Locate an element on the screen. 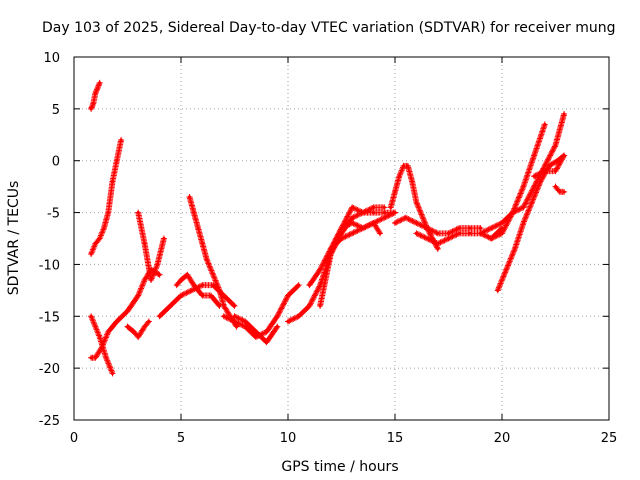  series-track-j is located at coordinates (261, 311).